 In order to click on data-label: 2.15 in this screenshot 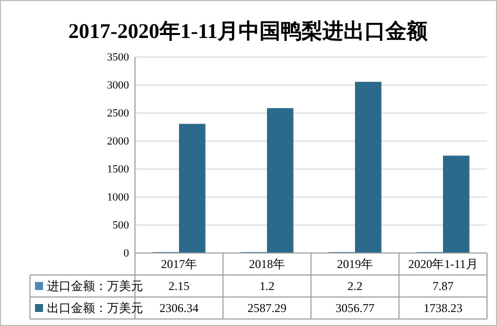, I will do `click(179, 286)`.